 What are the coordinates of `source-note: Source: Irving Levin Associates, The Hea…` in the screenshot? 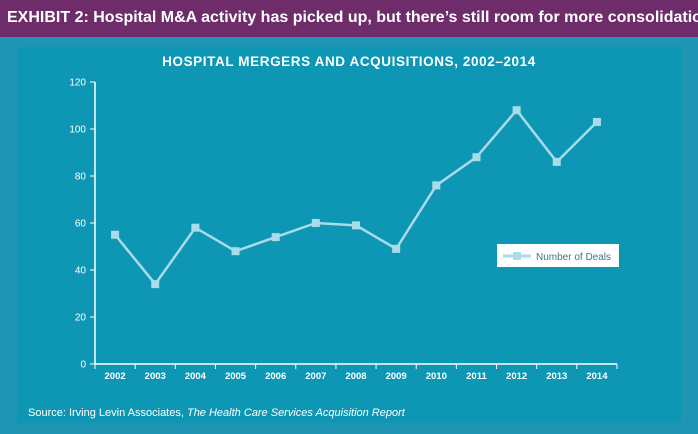 It's located at (217, 413).